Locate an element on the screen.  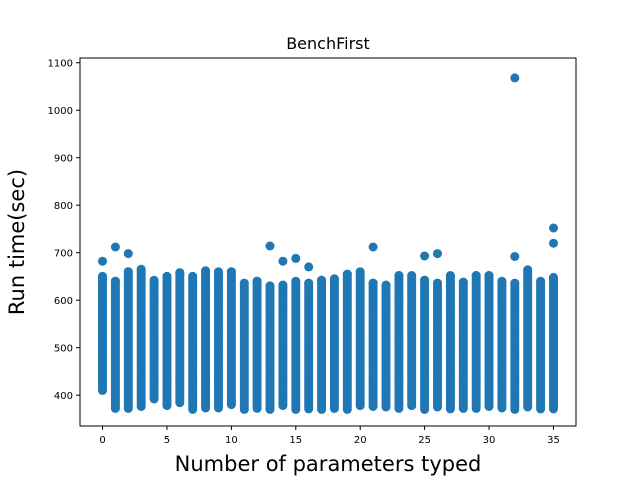
x-tick-label: 30 is located at coordinates (489, 440).